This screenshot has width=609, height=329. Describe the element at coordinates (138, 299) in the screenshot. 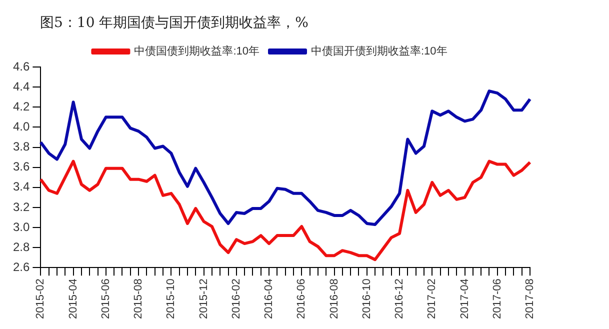

I see `x-tick-label: 2015-08` at that location.